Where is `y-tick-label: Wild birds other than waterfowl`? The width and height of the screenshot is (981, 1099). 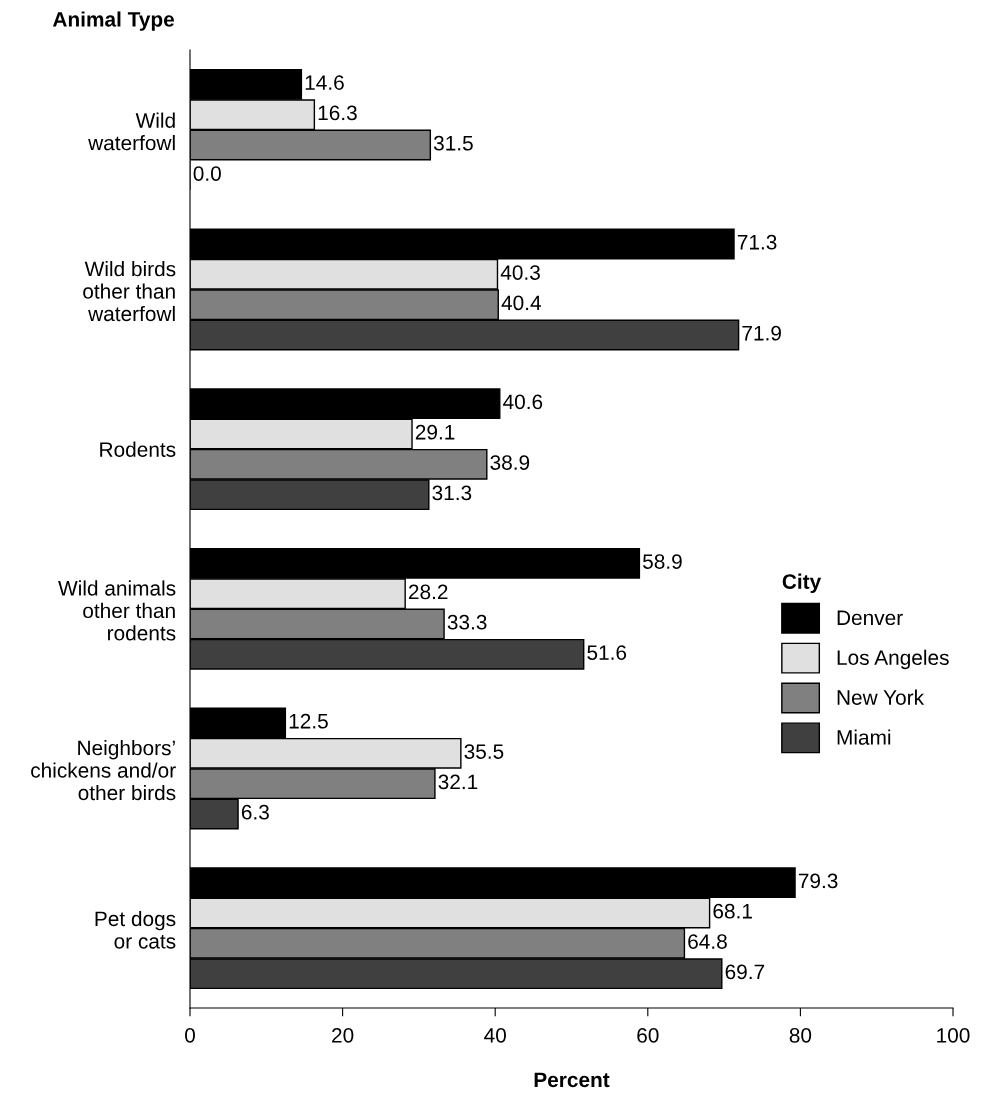 y-tick-label: Wild birds other than waterfowl is located at coordinates (129, 291).